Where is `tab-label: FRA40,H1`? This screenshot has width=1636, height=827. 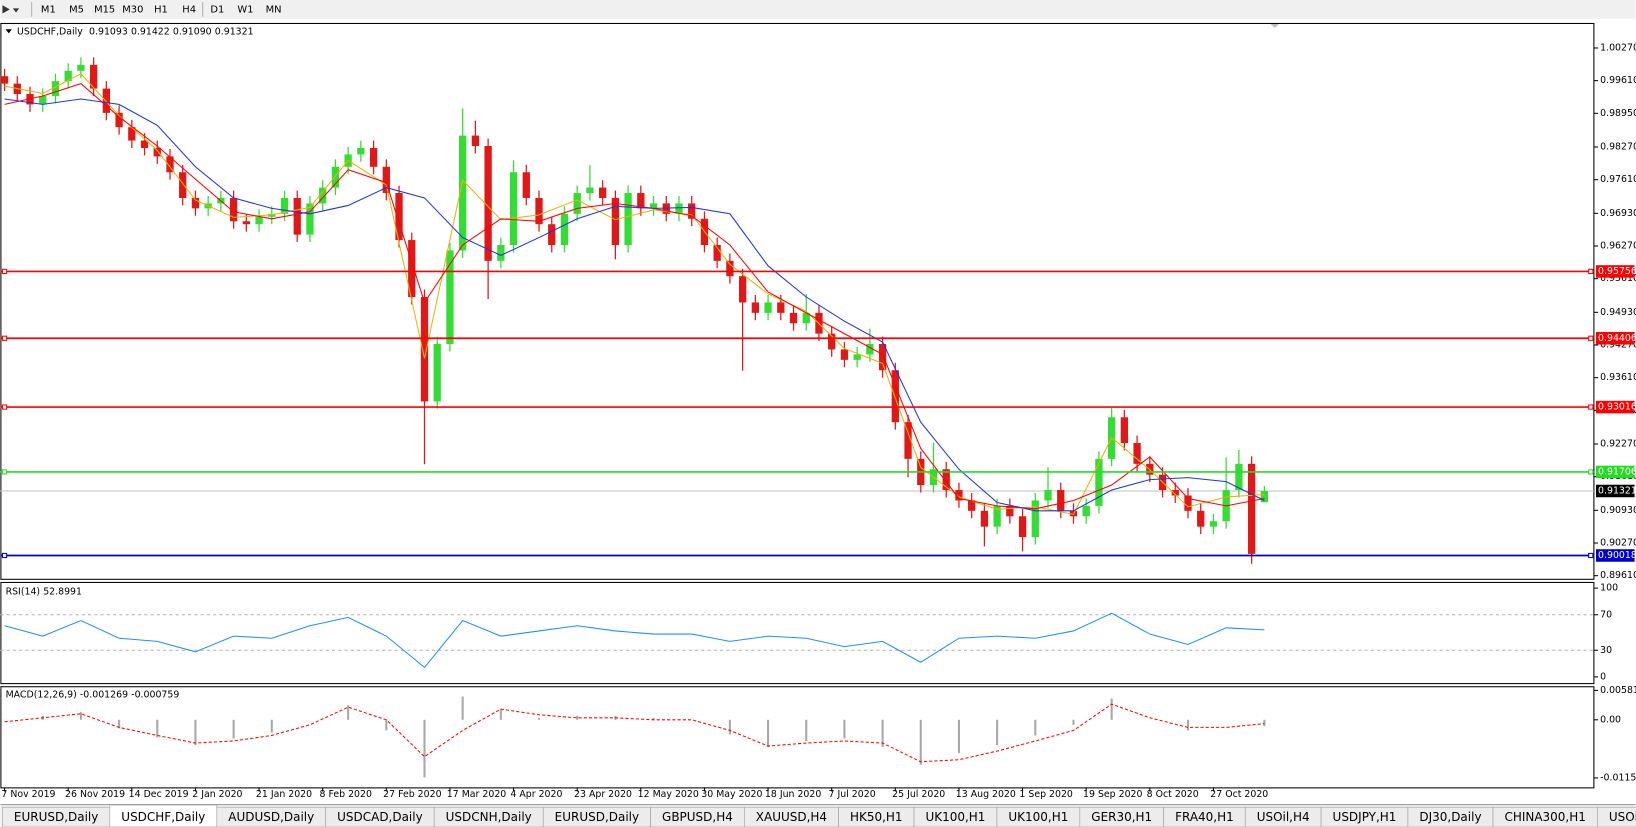
tab-label: FRA40,H1 is located at coordinates (1204, 817).